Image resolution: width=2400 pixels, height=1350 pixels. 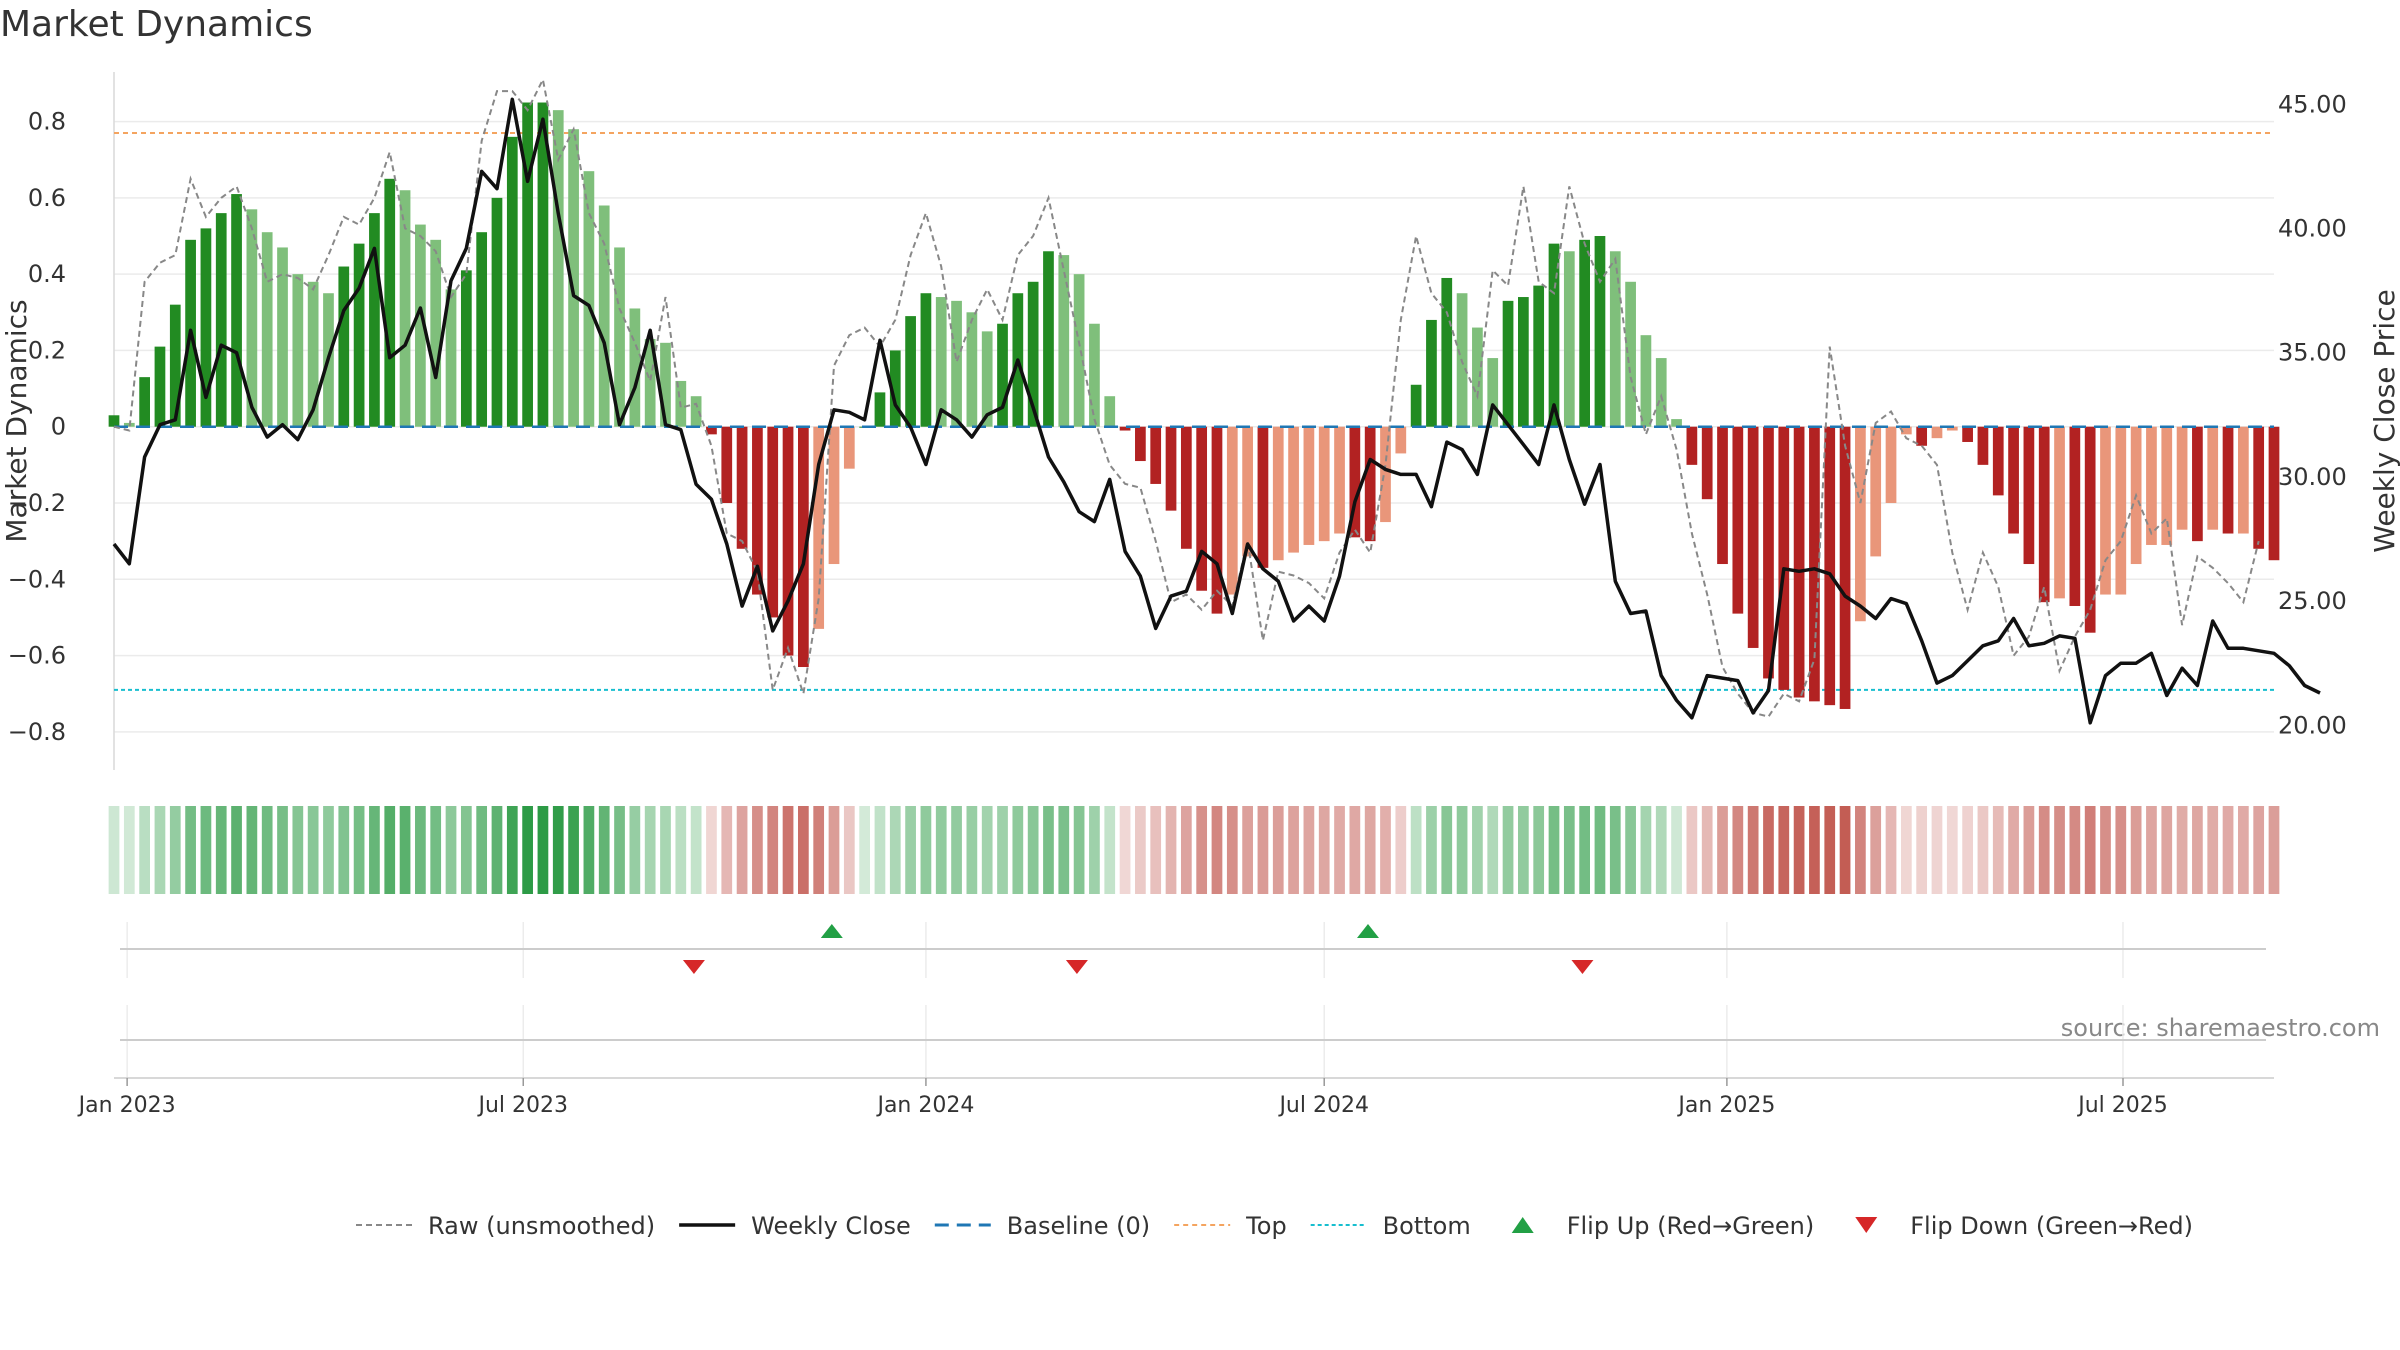 I want to click on x-tick-label: Jan 2023, so click(x=126, y=1105).